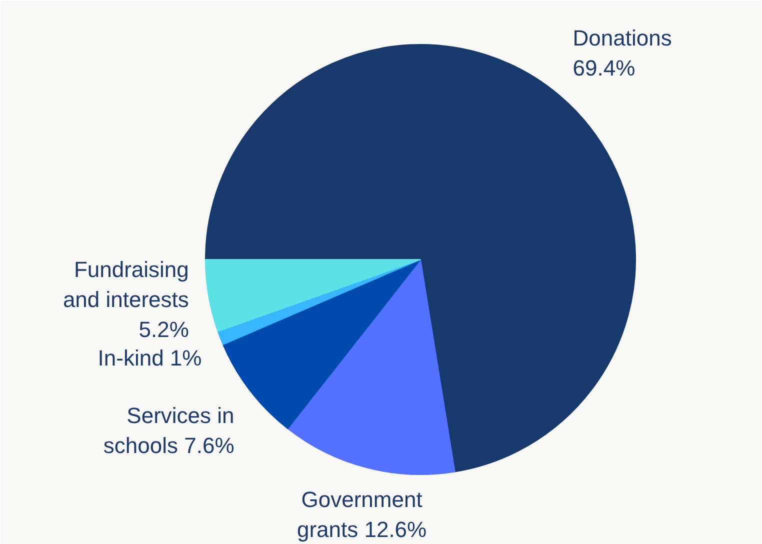 This screenshot has height=544, width=762. I want to click on slice-label: Donations, so click(622, 38).